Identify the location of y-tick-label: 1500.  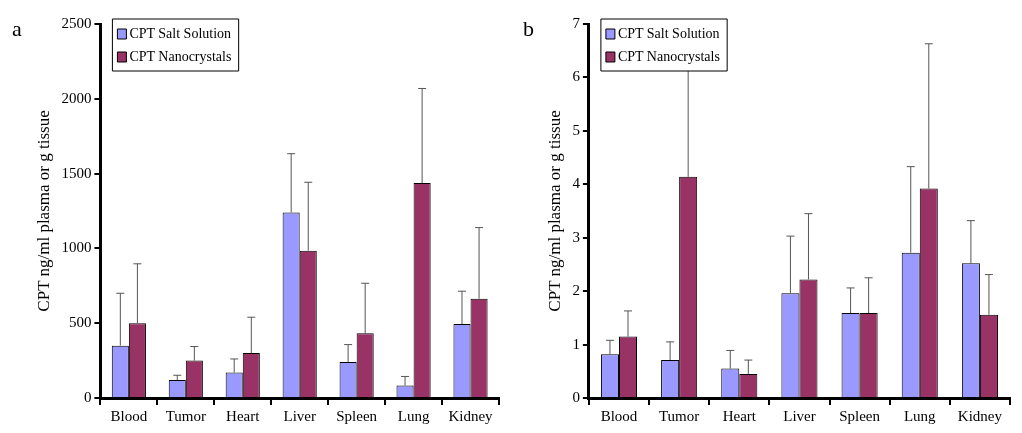
(76, 172).